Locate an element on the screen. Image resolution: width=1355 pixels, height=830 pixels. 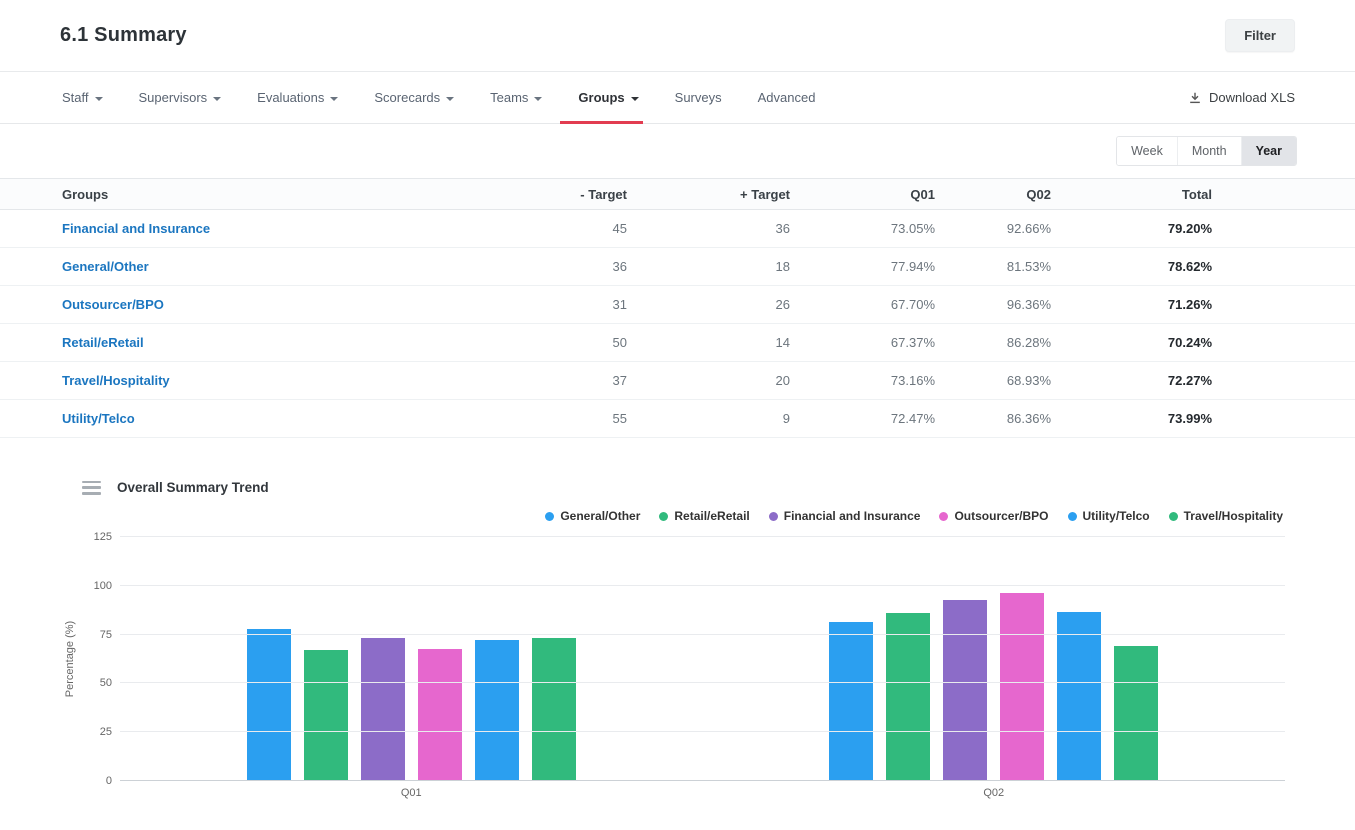
group-link-financial-and-insurance: Financial and Insurance is located at coordinates (136, 228).